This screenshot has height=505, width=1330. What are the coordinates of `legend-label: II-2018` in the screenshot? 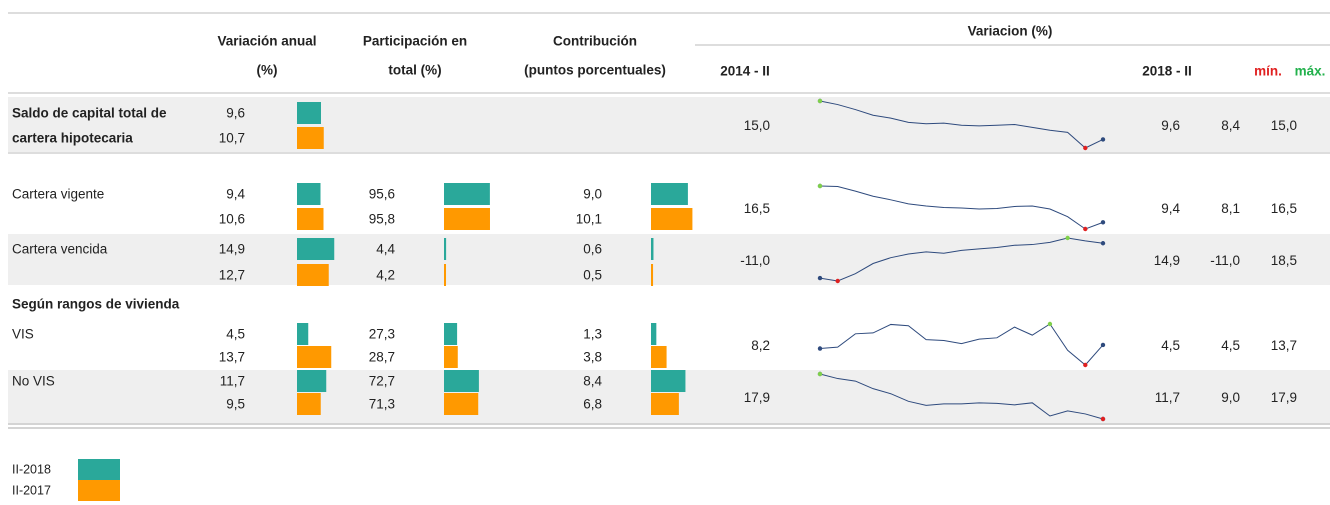 It's located at (31, 469).